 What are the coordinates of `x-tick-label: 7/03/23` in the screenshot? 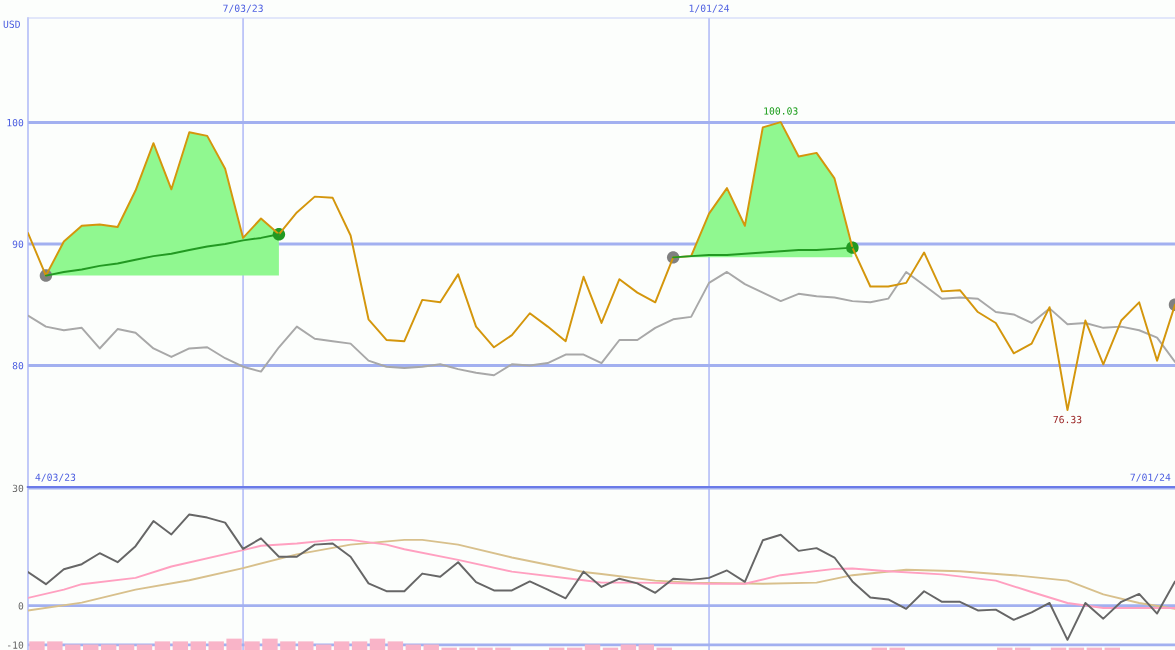 It's located at (243, 8).